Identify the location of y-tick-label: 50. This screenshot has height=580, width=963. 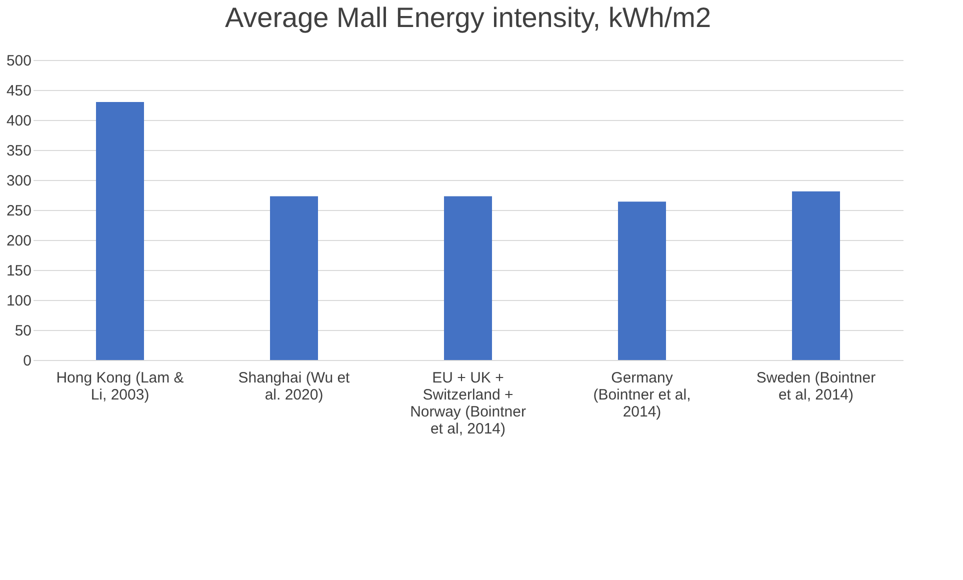
(23, 331).